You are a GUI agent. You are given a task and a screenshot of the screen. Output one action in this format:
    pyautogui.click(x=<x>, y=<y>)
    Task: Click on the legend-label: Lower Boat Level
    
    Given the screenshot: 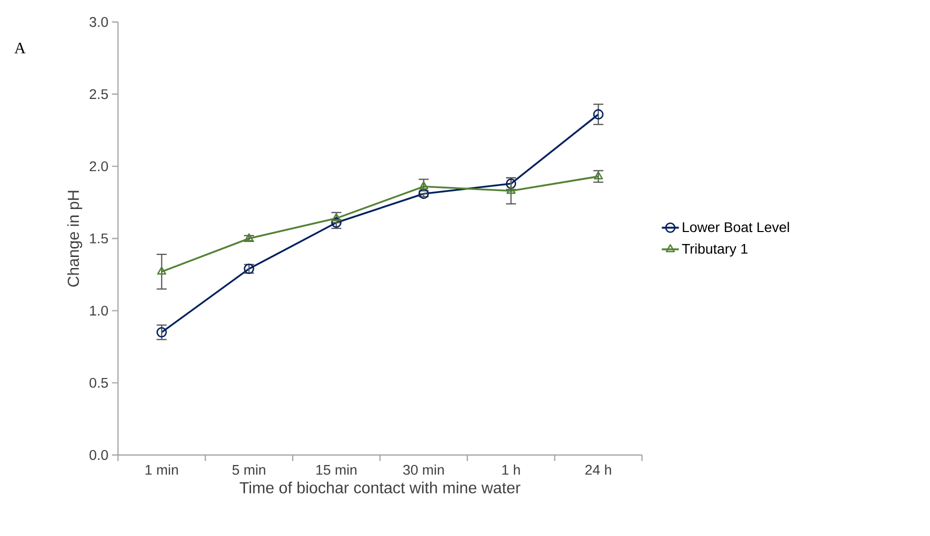 What is the action you would take?
    pyautogui.click(x=735, y=227)
    